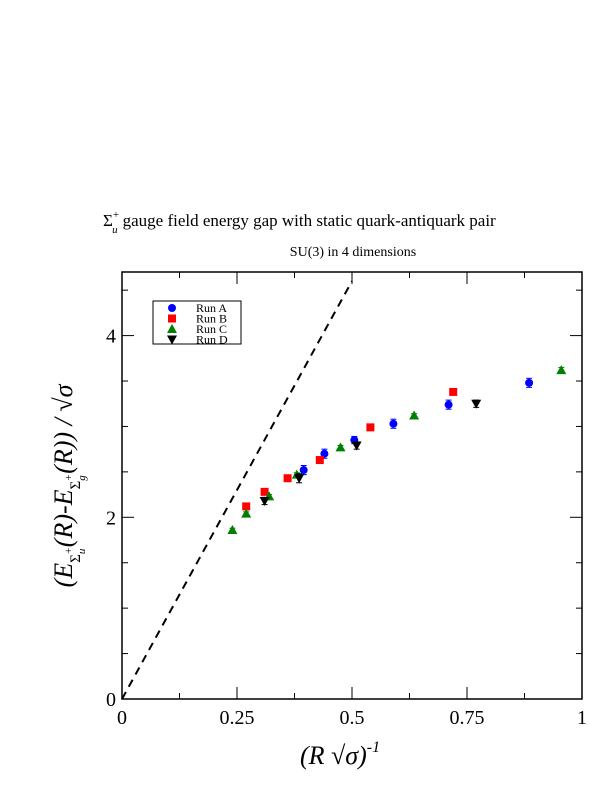 The image size is (612, 792). Describe the element at coordinates (172, 318) in the screenshot. I see `legend-marker-run-b` at that location.